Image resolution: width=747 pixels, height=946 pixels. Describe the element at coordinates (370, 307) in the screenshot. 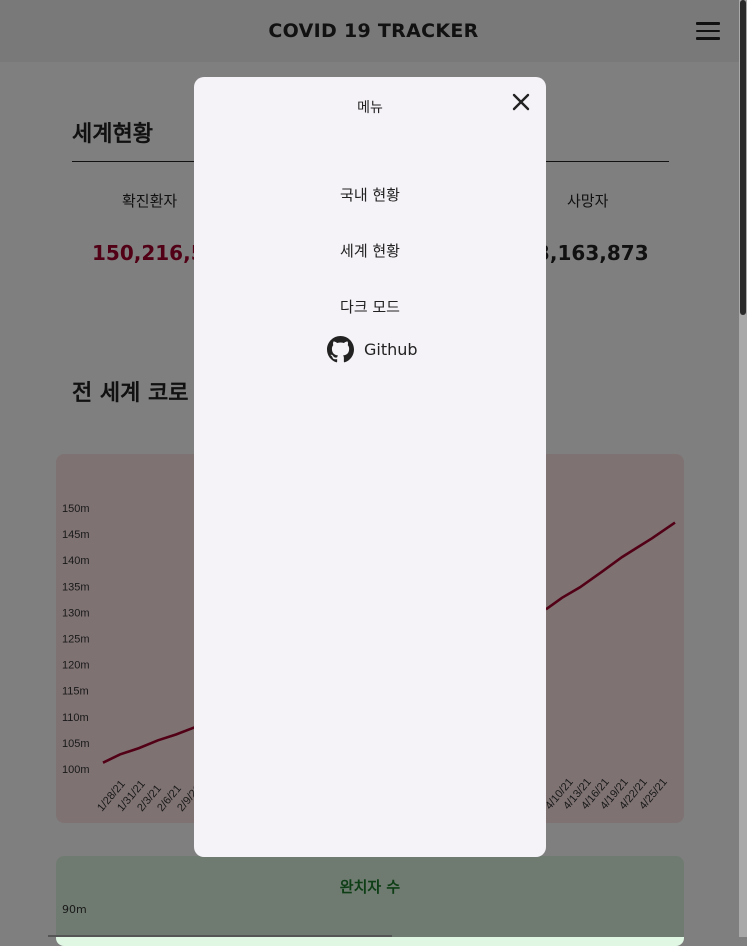

I see `menu-item-dark-mode: 다크 모드` at that location.